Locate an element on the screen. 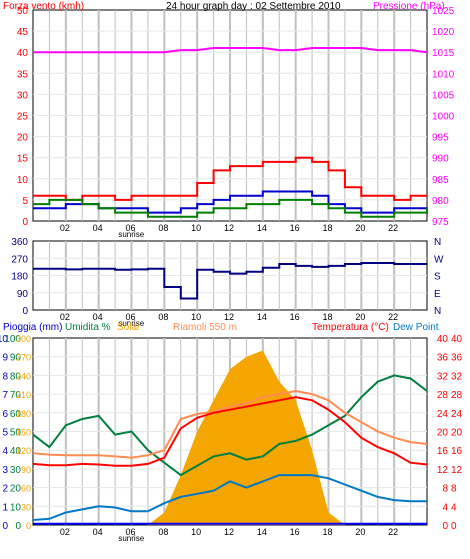 The image size is (470, 559). rain-y-tick: 6 is located at coordinates (5, 414).